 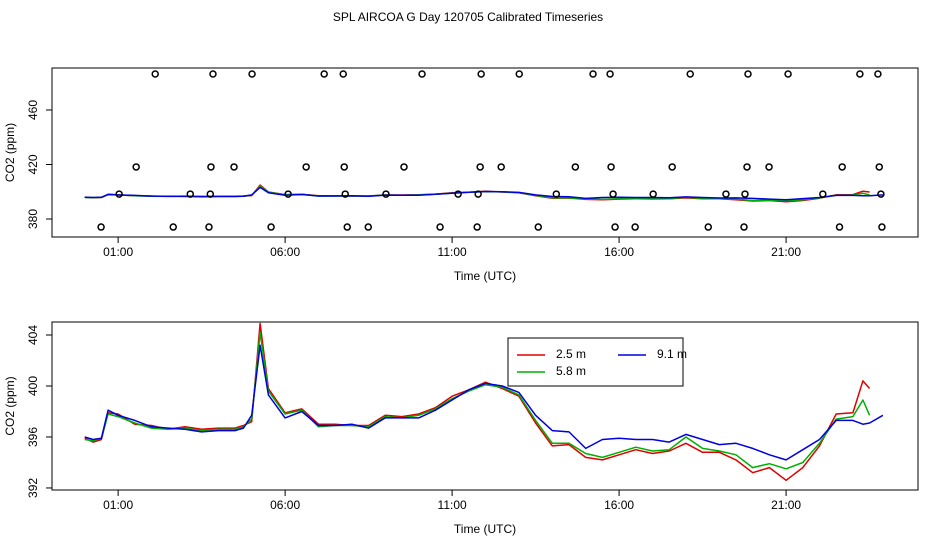 I want to click on y-tick-label: 380, so click(x=33, y=219).